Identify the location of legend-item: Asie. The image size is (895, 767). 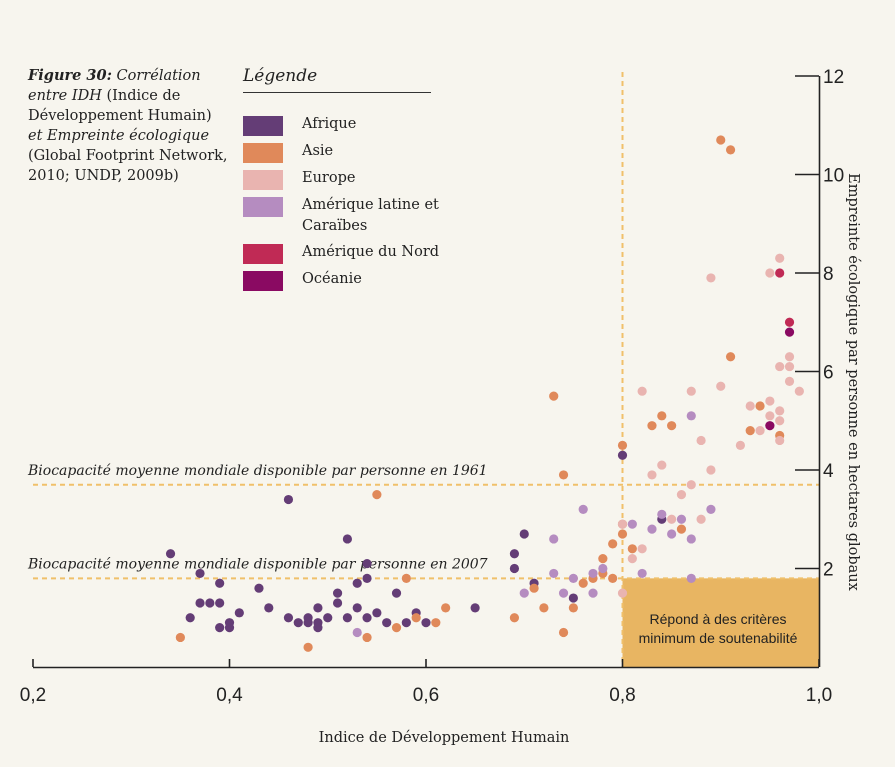
(343, 156).